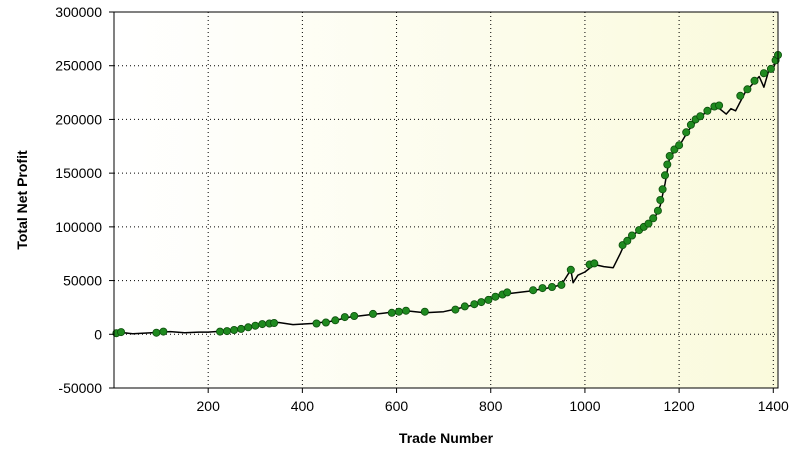 This screenshot has height=462, width=812. Describe the element at coordinates (78, 173) in the screenshot. I see `y-tick-label: 150000` at that location.